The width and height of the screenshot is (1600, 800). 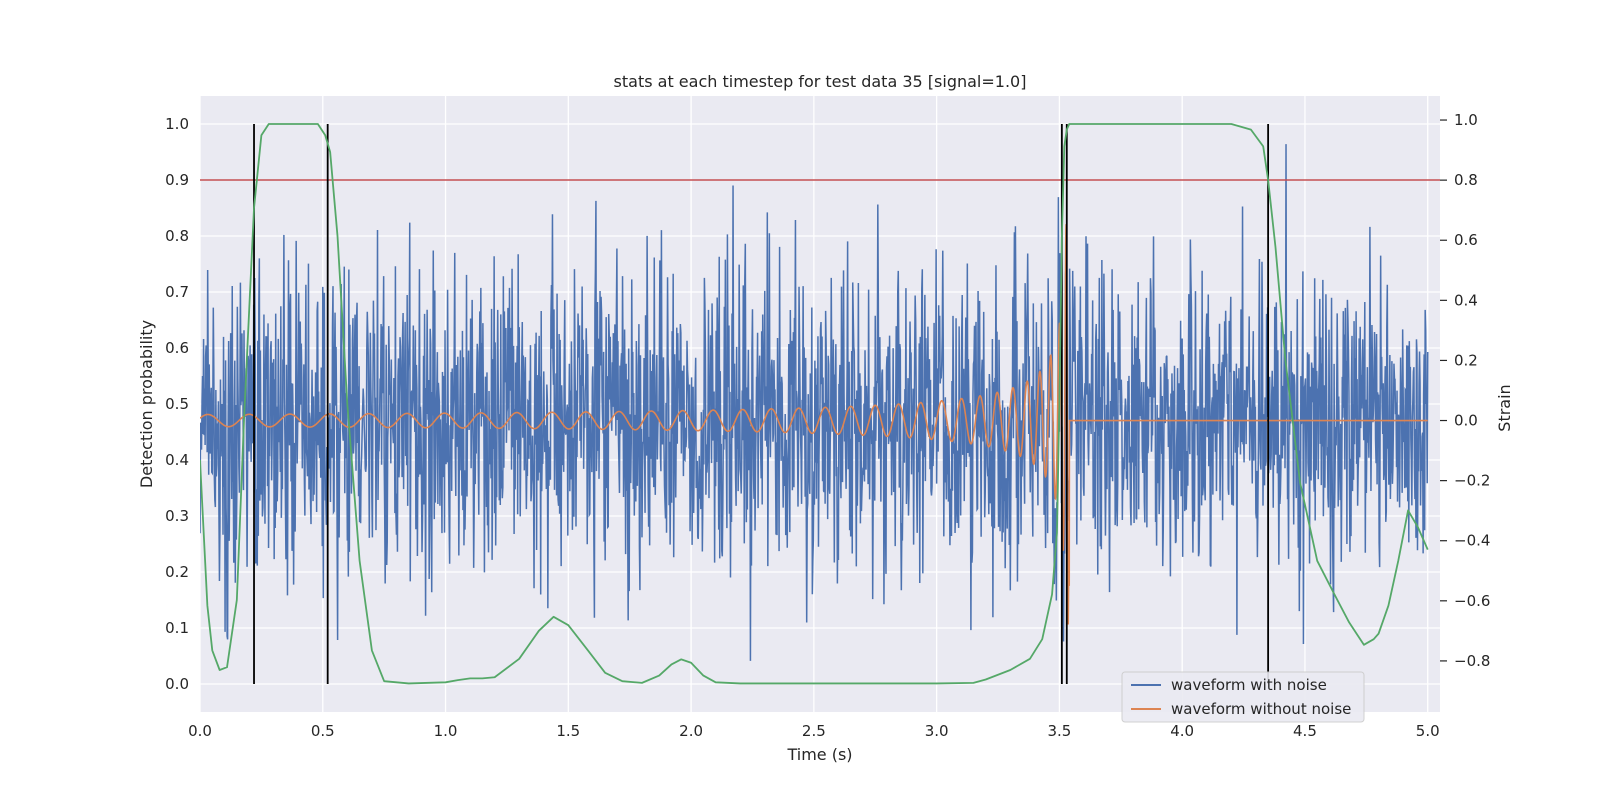 I want to click on y-right-tick-label-3: −0.2, so click(x=1472, y=481).